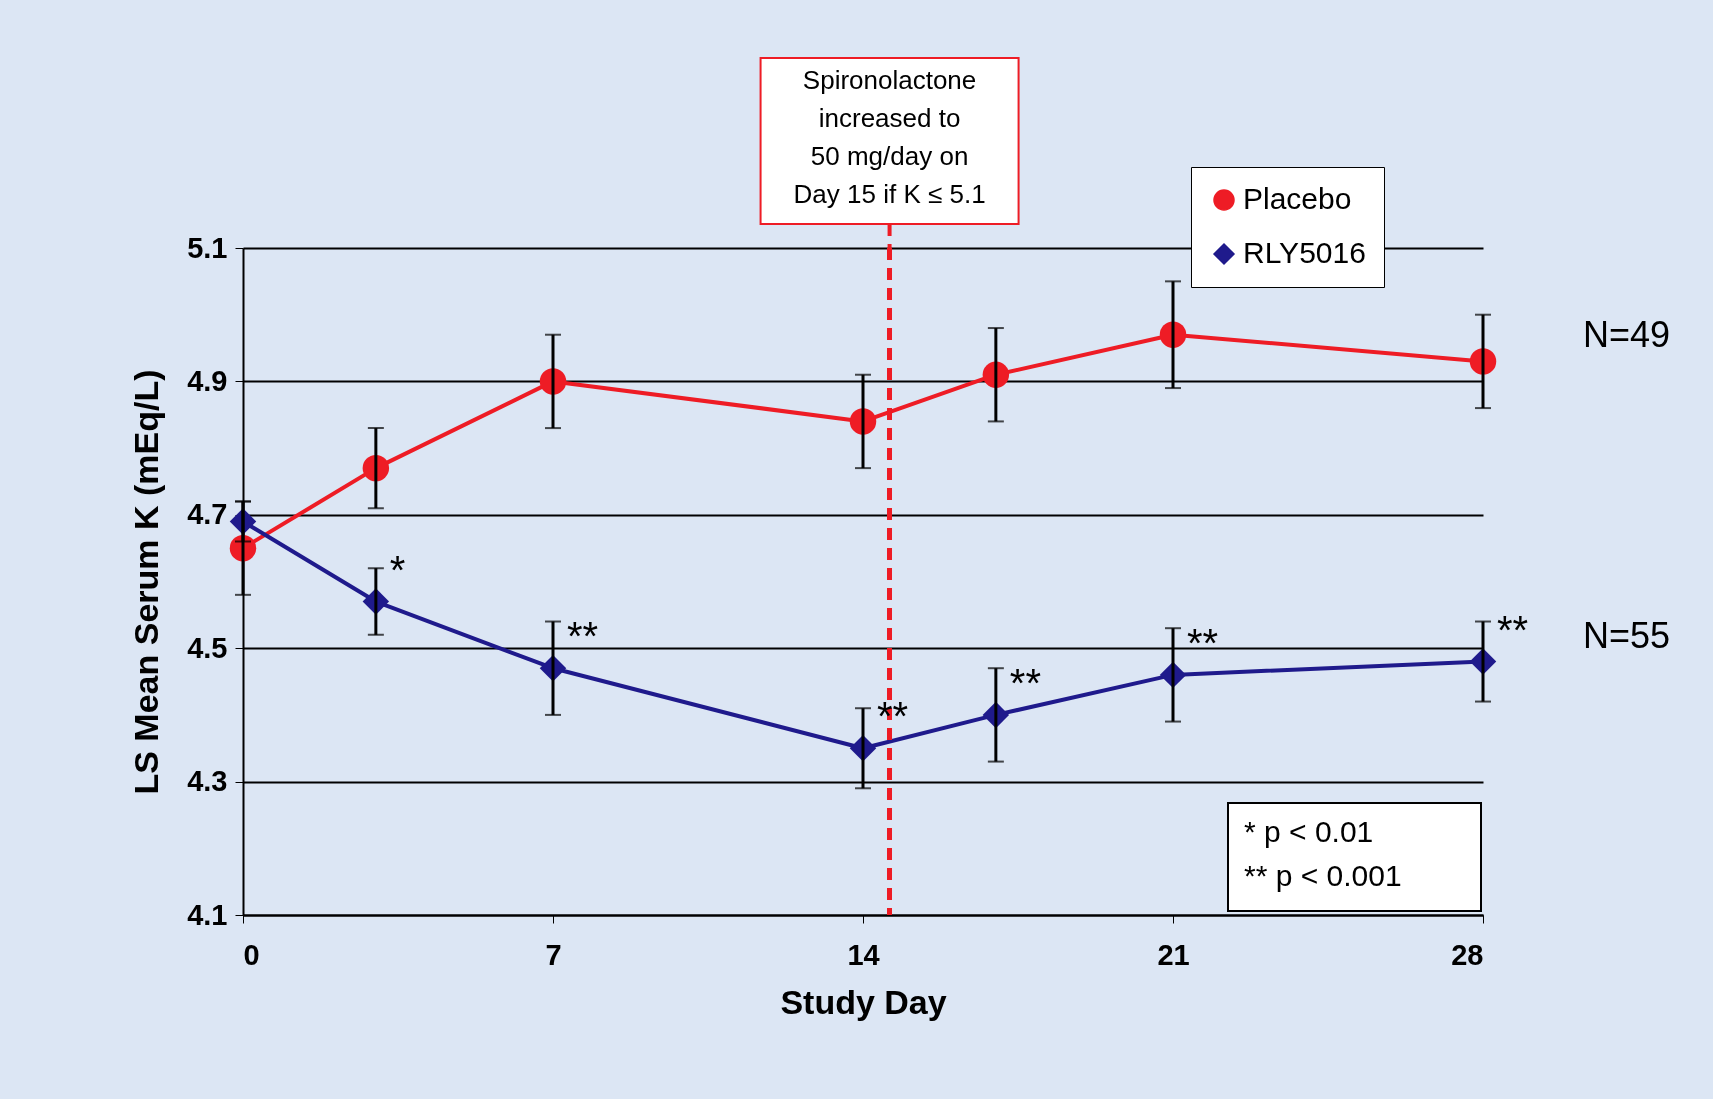 This screenshot has width=1713, height=1099. Describe the element at coordinates (1467, 954) in the screenshot. I see `x-tick-label: 28` at that location.